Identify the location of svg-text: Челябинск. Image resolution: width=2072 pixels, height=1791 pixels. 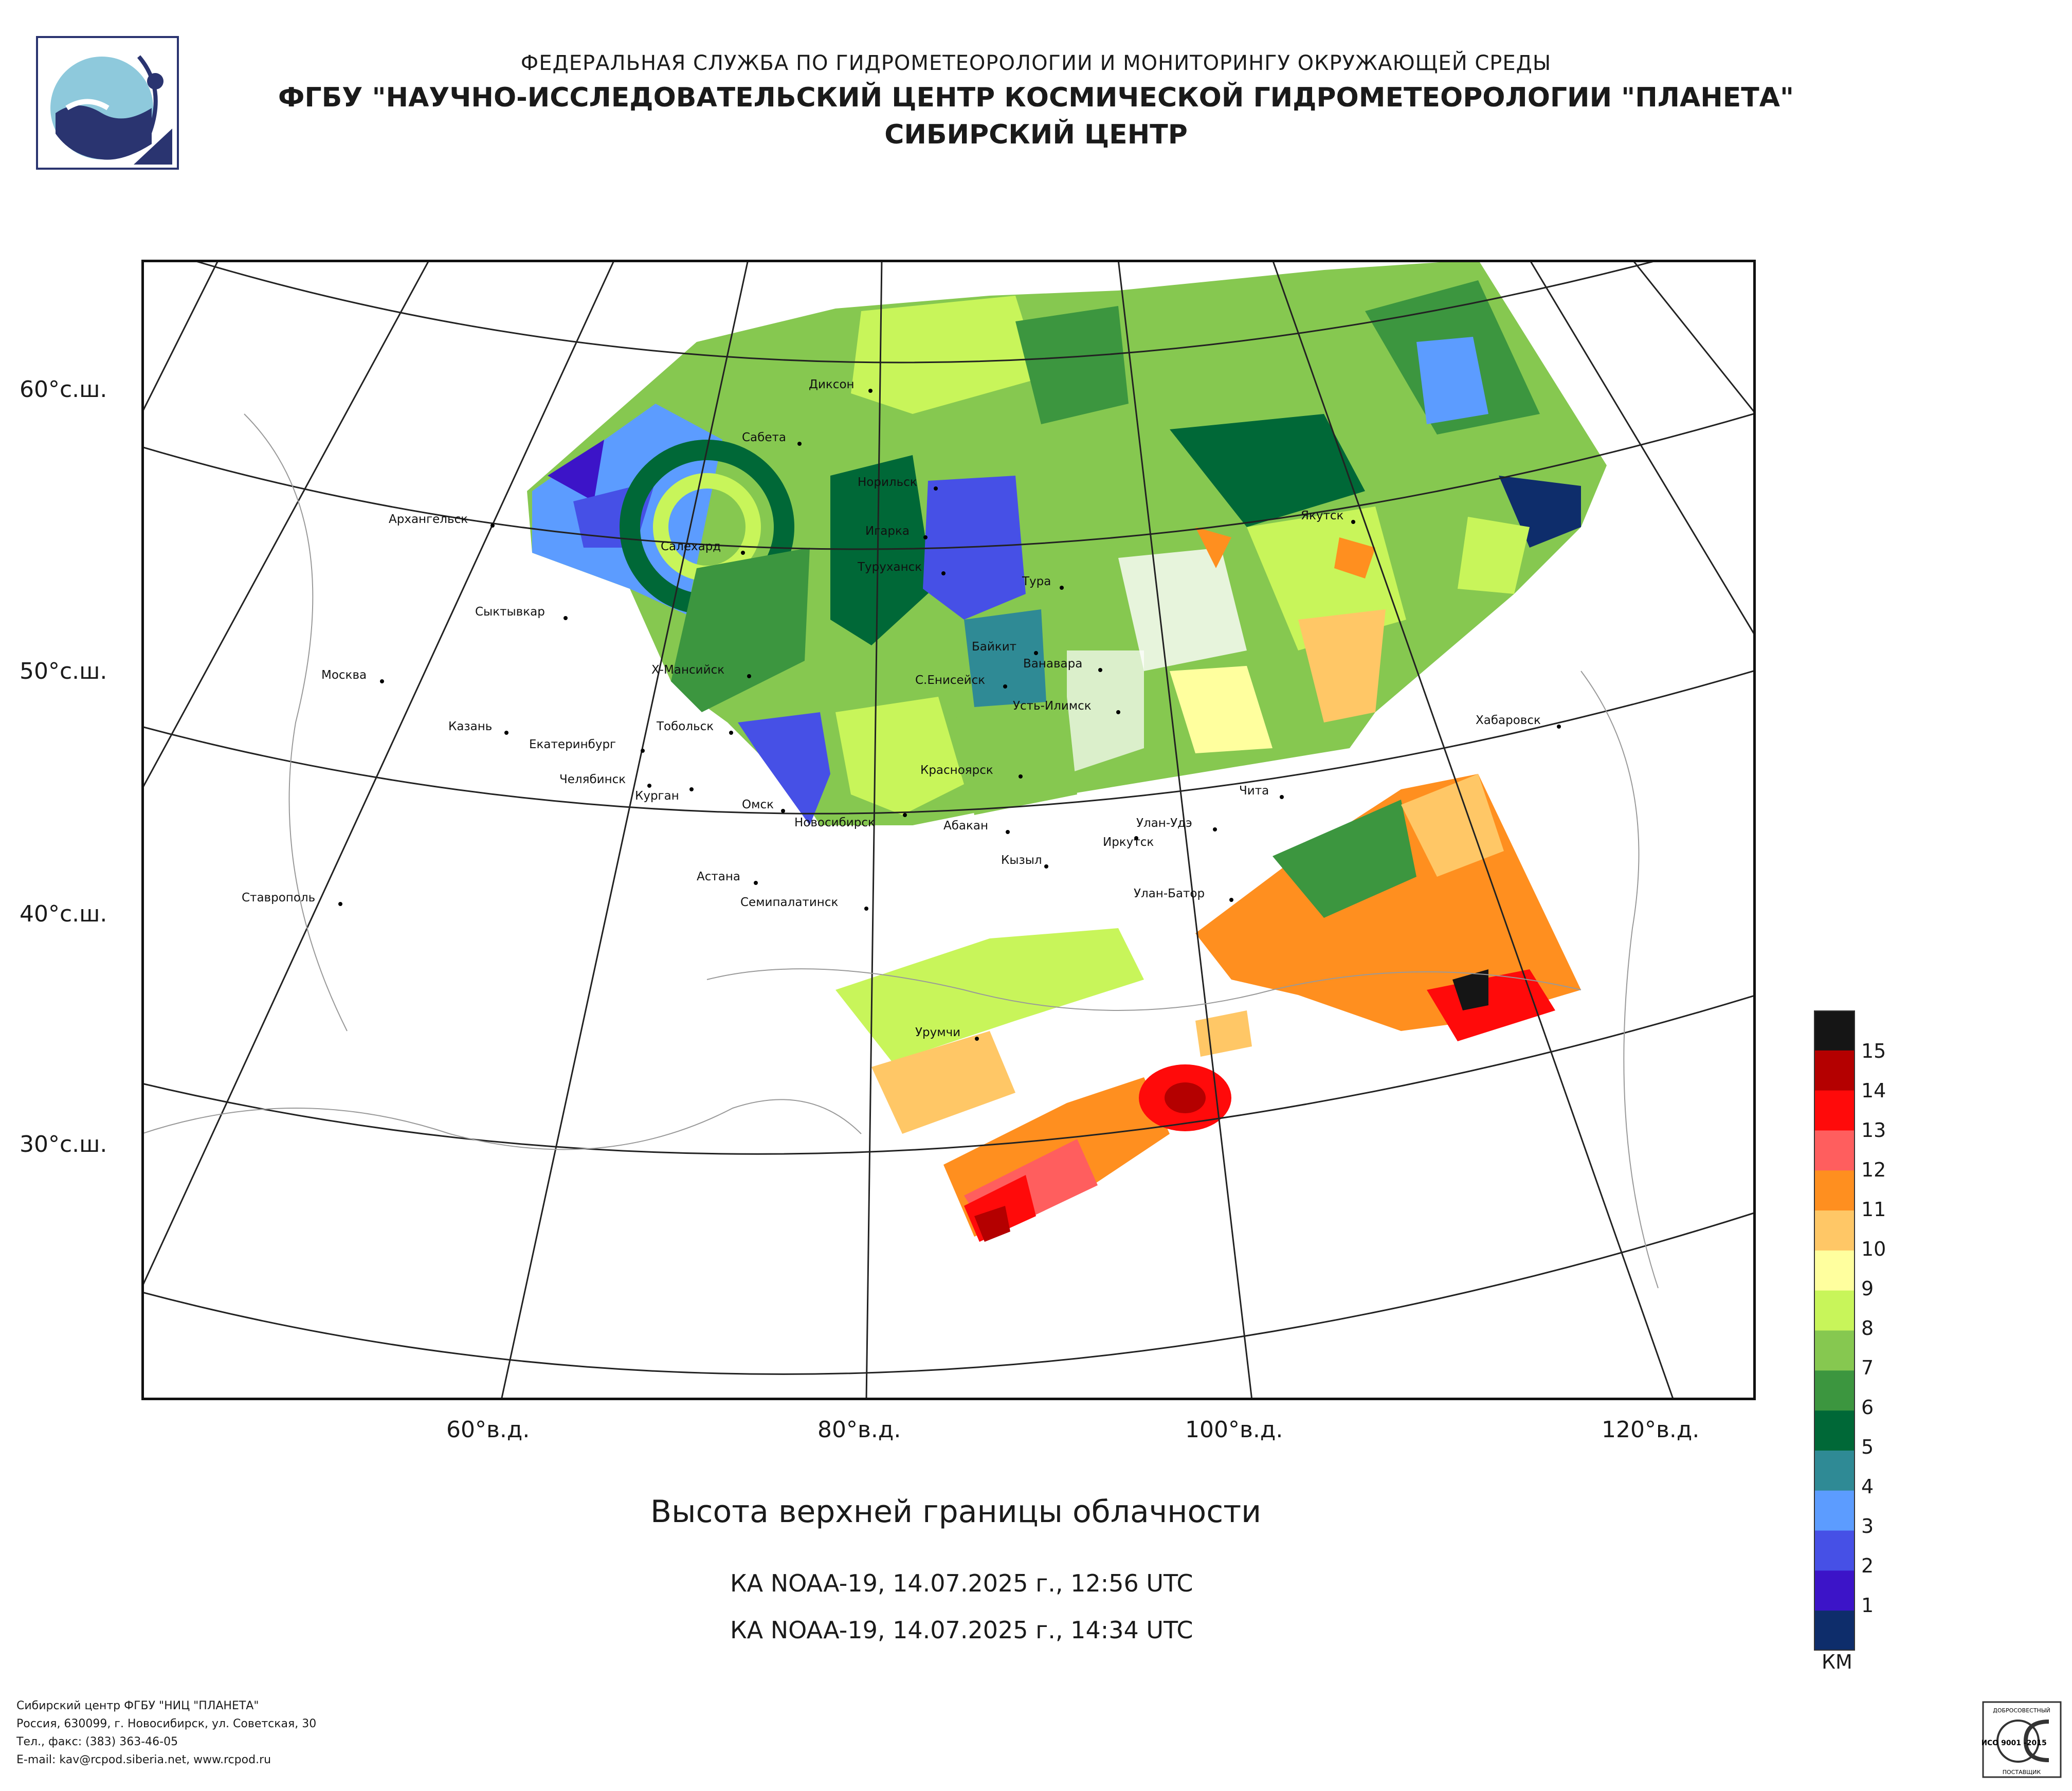
(592, 779).